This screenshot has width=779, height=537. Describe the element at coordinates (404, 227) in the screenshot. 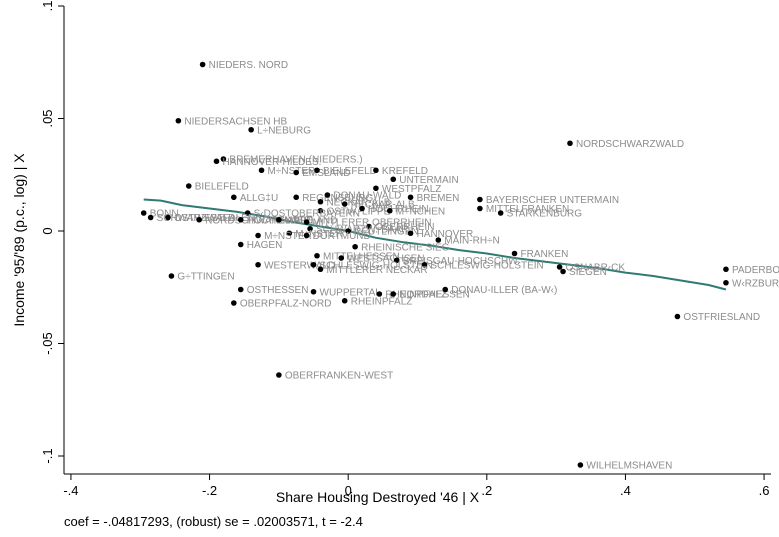

I see `data-point-label: OBERRHEIN` at that location.